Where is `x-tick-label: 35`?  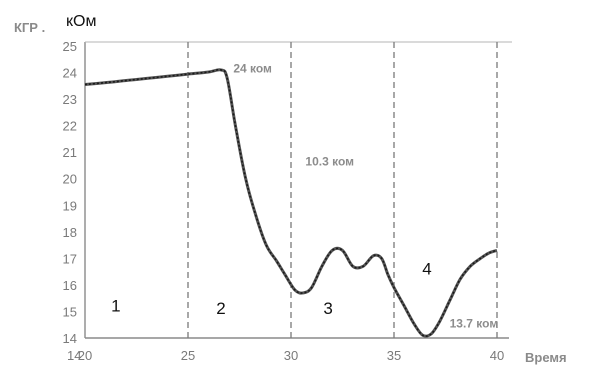
x-tick-label: 35 is located at coordinates (394, 355).